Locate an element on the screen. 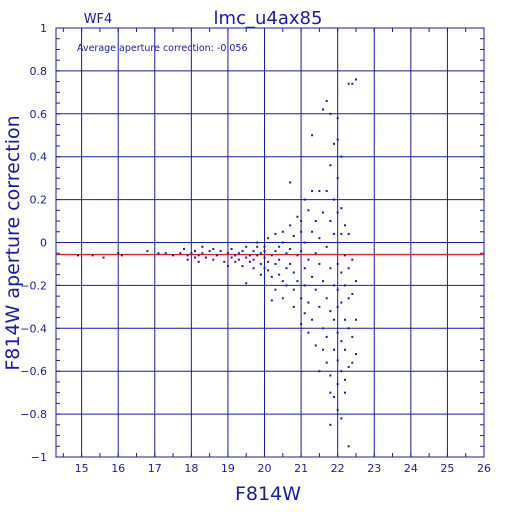  panel-label: WF4 is located at coordinates (98, 19).